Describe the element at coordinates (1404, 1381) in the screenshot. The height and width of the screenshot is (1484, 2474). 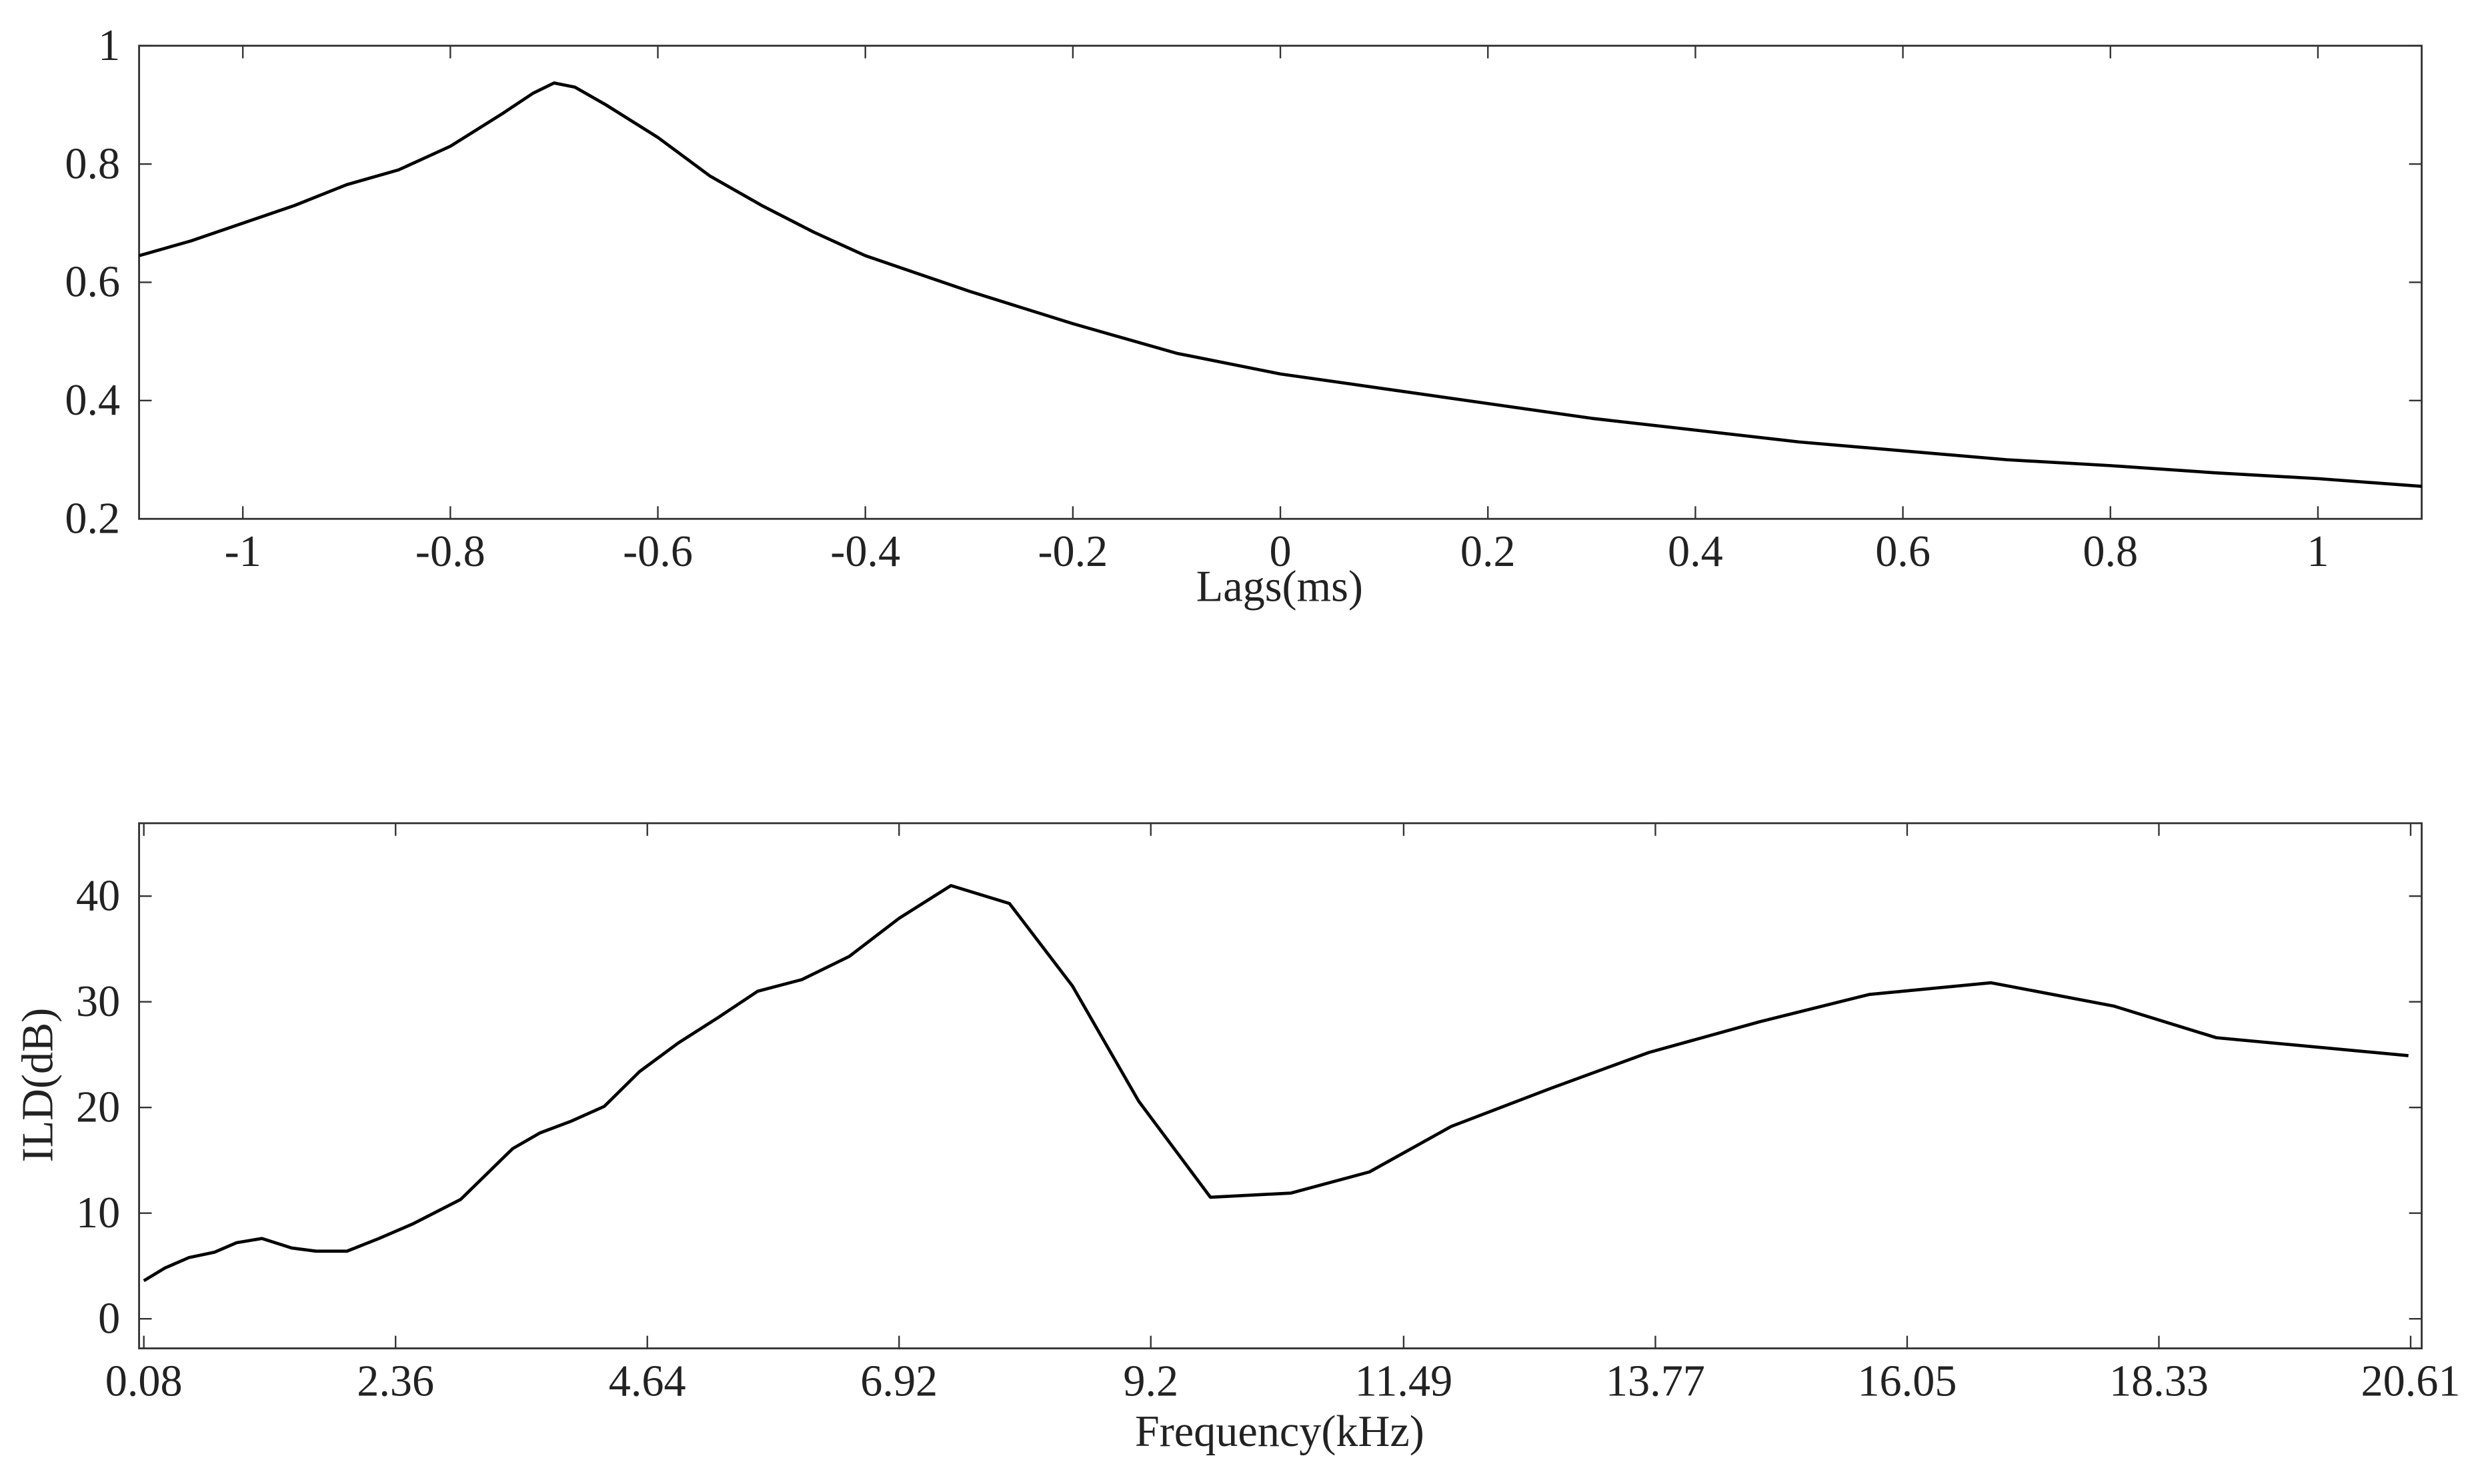
I see `x-tick-label: 11.49` at that location.